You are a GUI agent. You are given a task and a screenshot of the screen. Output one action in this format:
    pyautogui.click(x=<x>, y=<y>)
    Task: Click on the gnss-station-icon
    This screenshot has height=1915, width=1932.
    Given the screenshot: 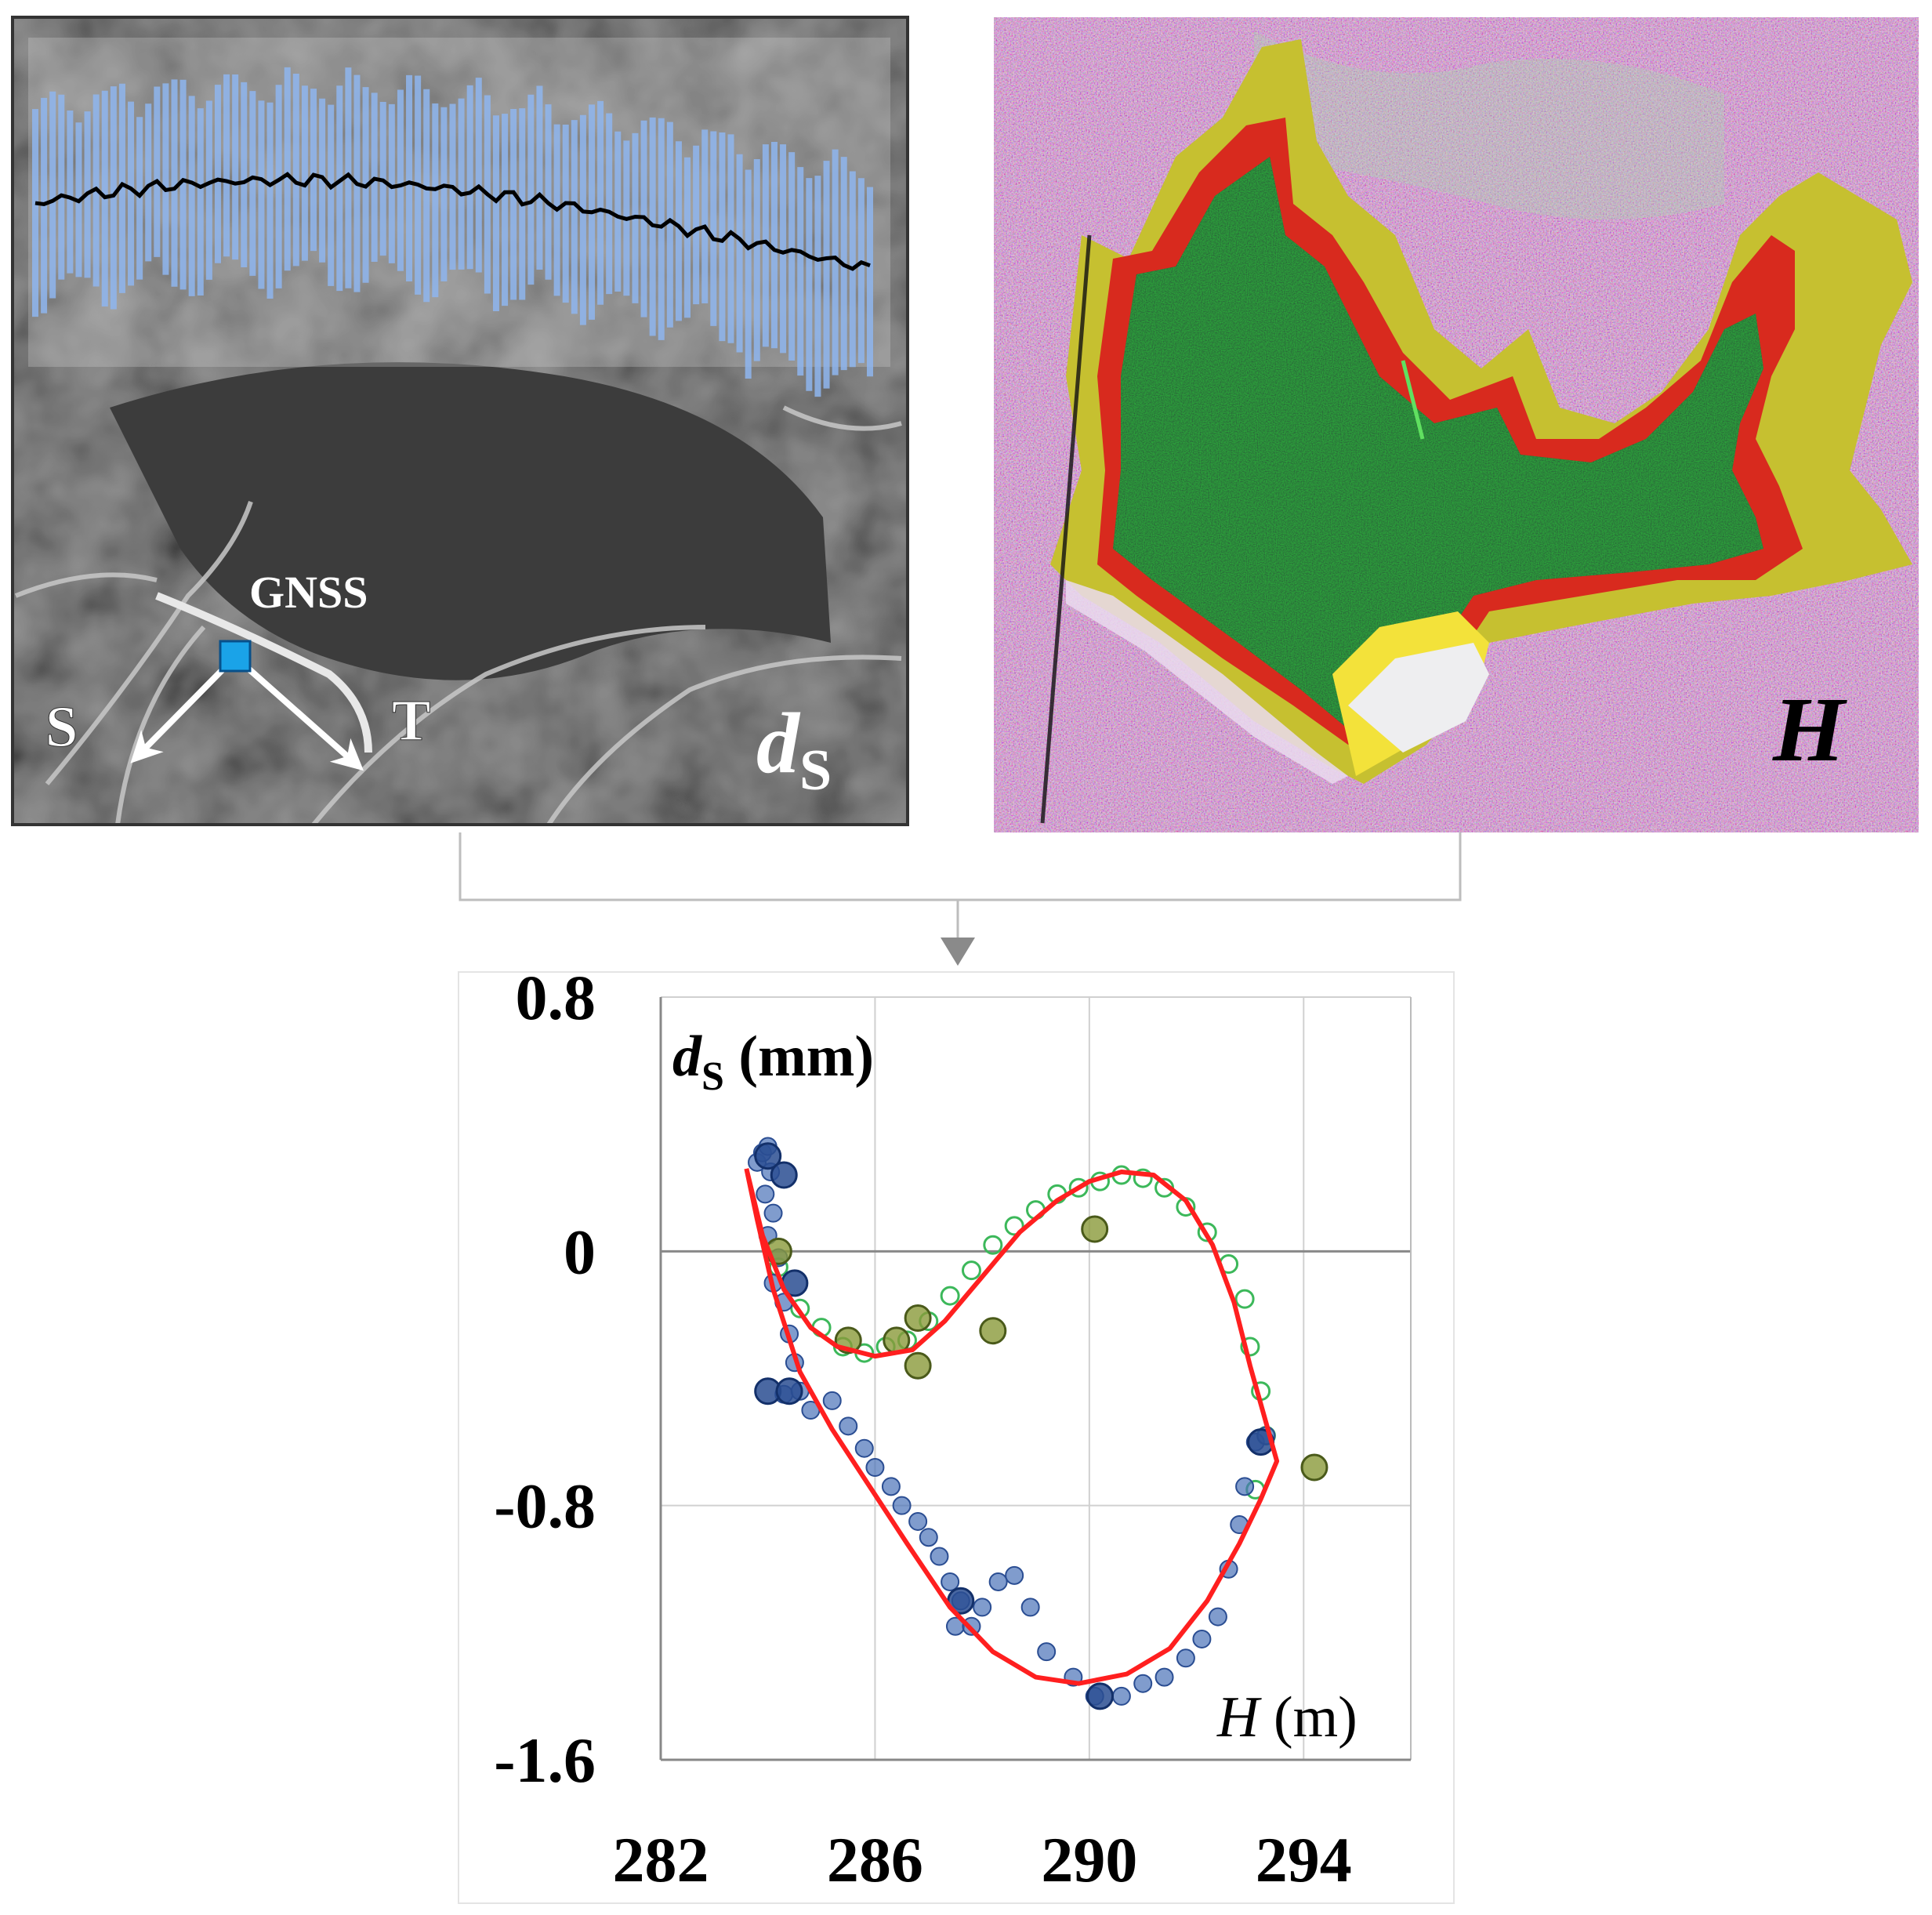 What is the action you would take?
    pyautogui.click(x=235, y=656)
    